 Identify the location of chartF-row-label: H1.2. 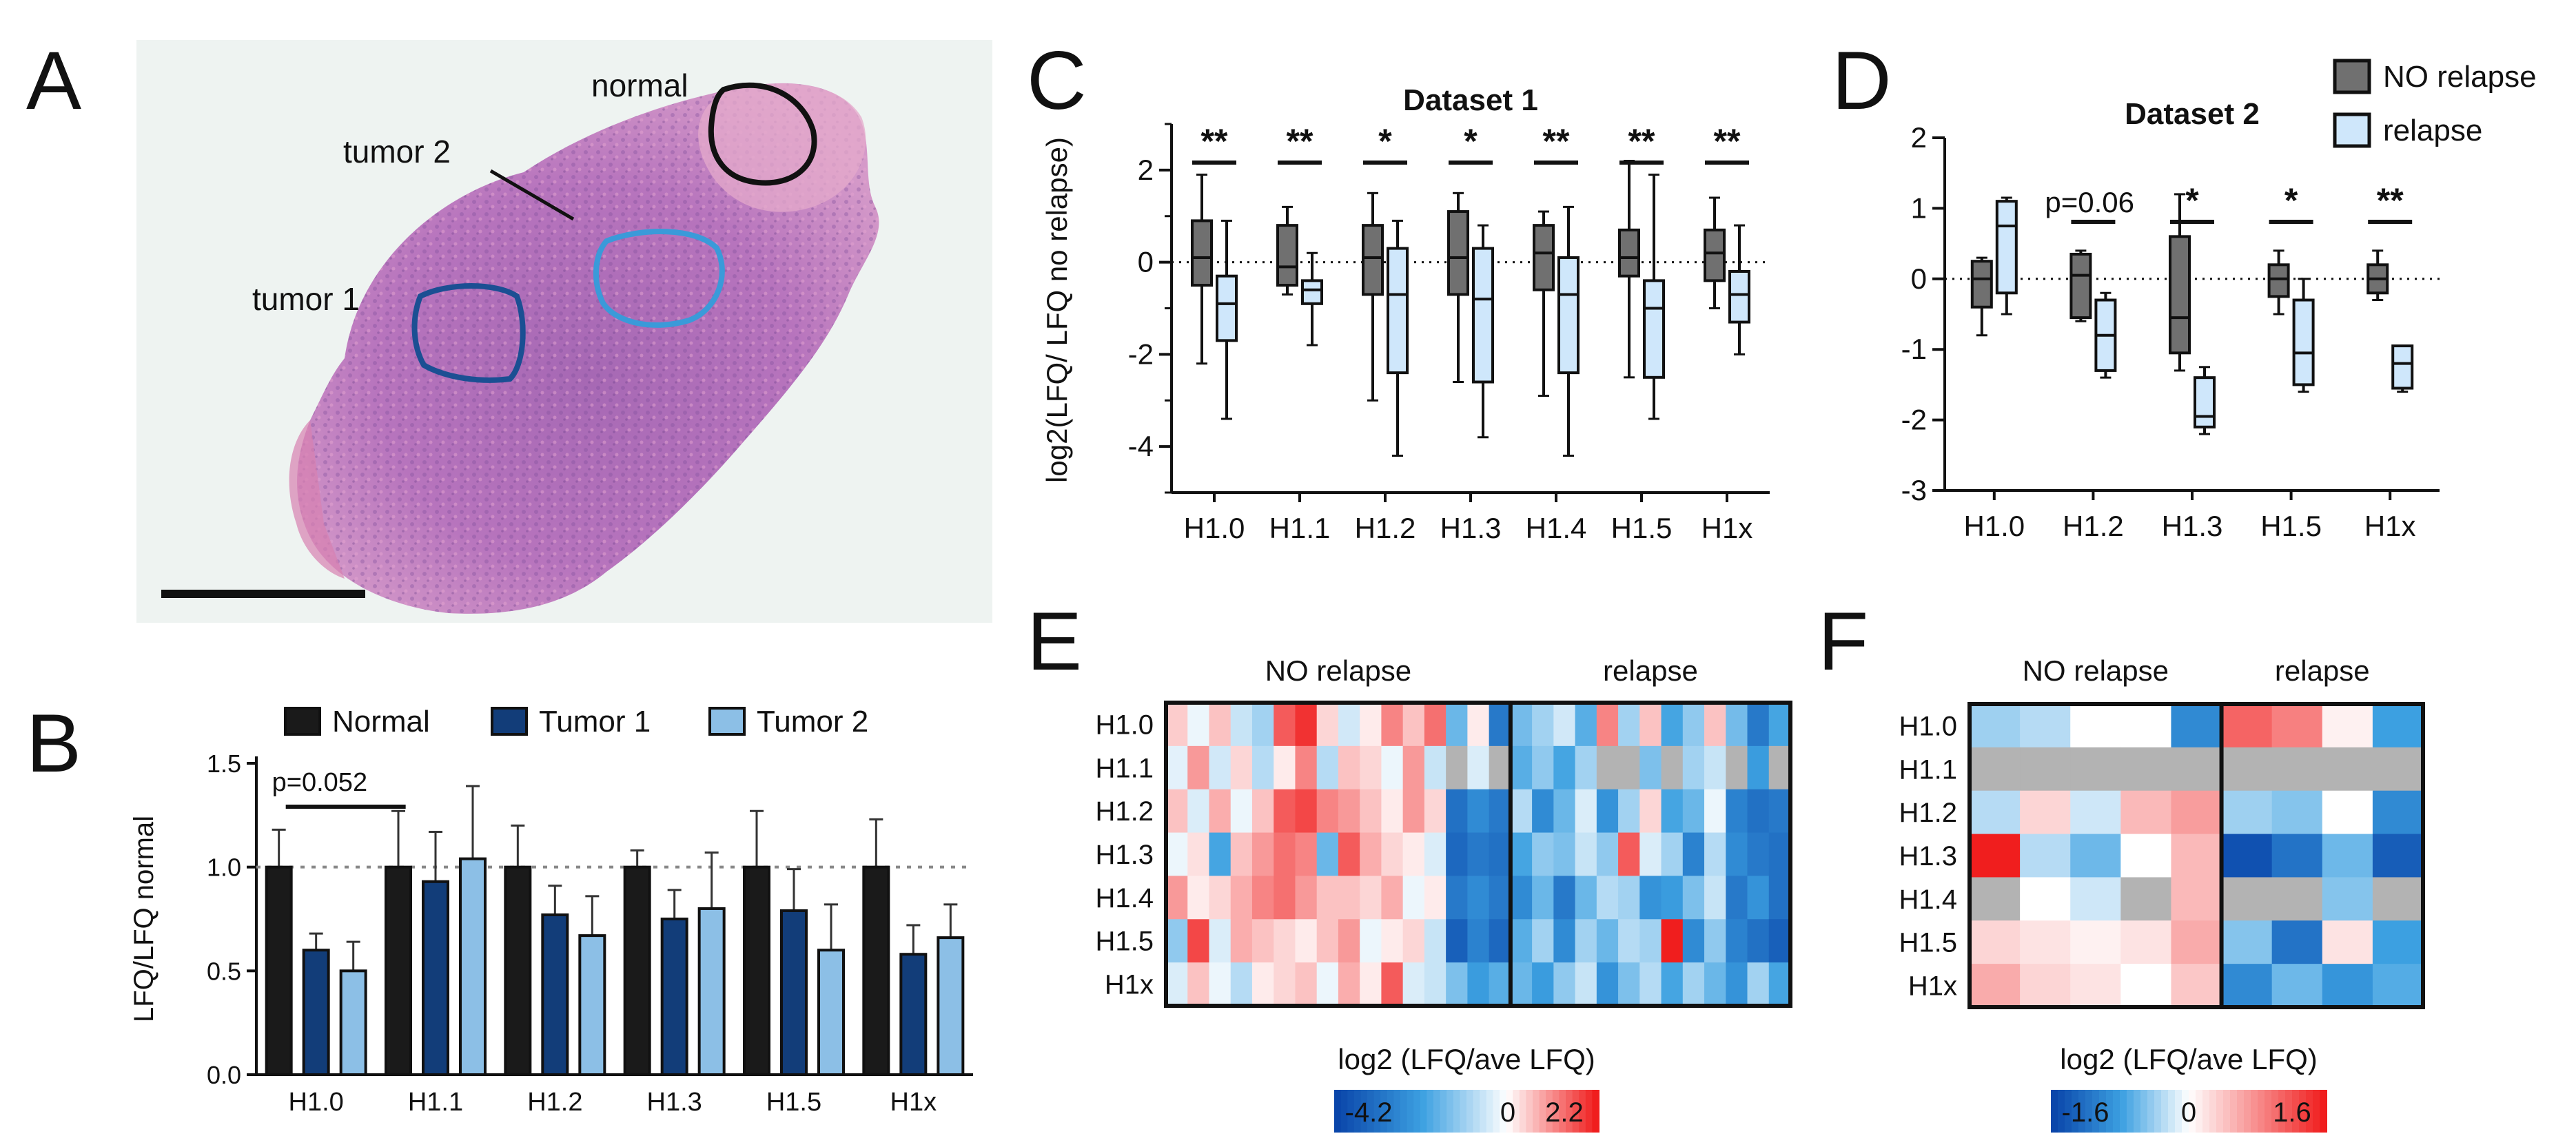
(1928, 813).